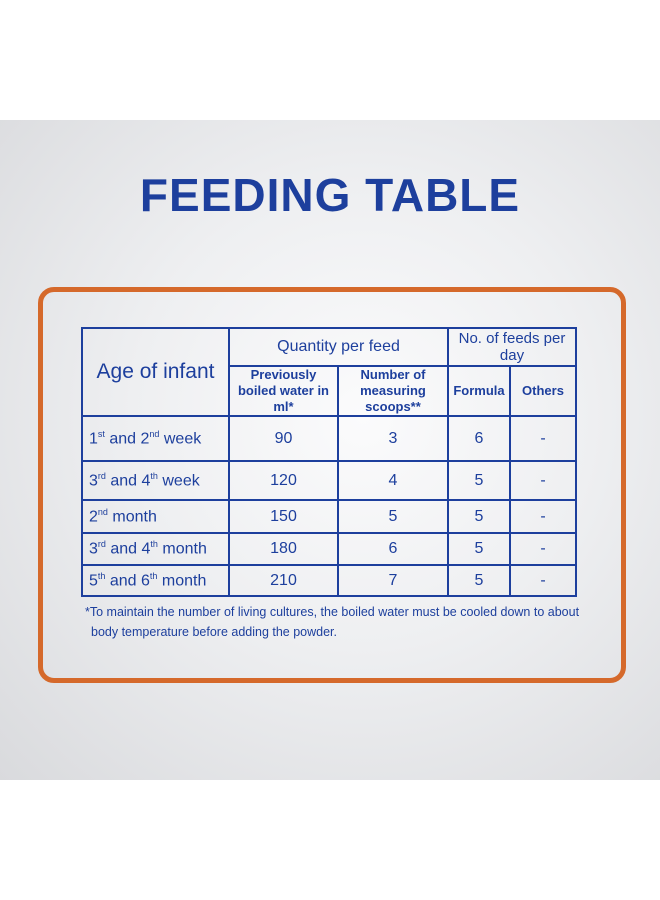  What do you see at coordinates (330, 195) in the screenshot?
I see `title: FEEDING TABLE` at bounding box center [330, 195].